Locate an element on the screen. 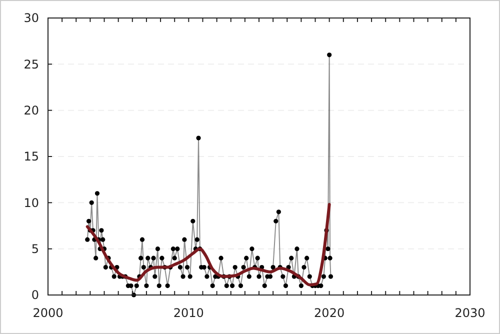 The image size is (500, 334). y-tick-label: 5 is located at coordinates (35, 249).